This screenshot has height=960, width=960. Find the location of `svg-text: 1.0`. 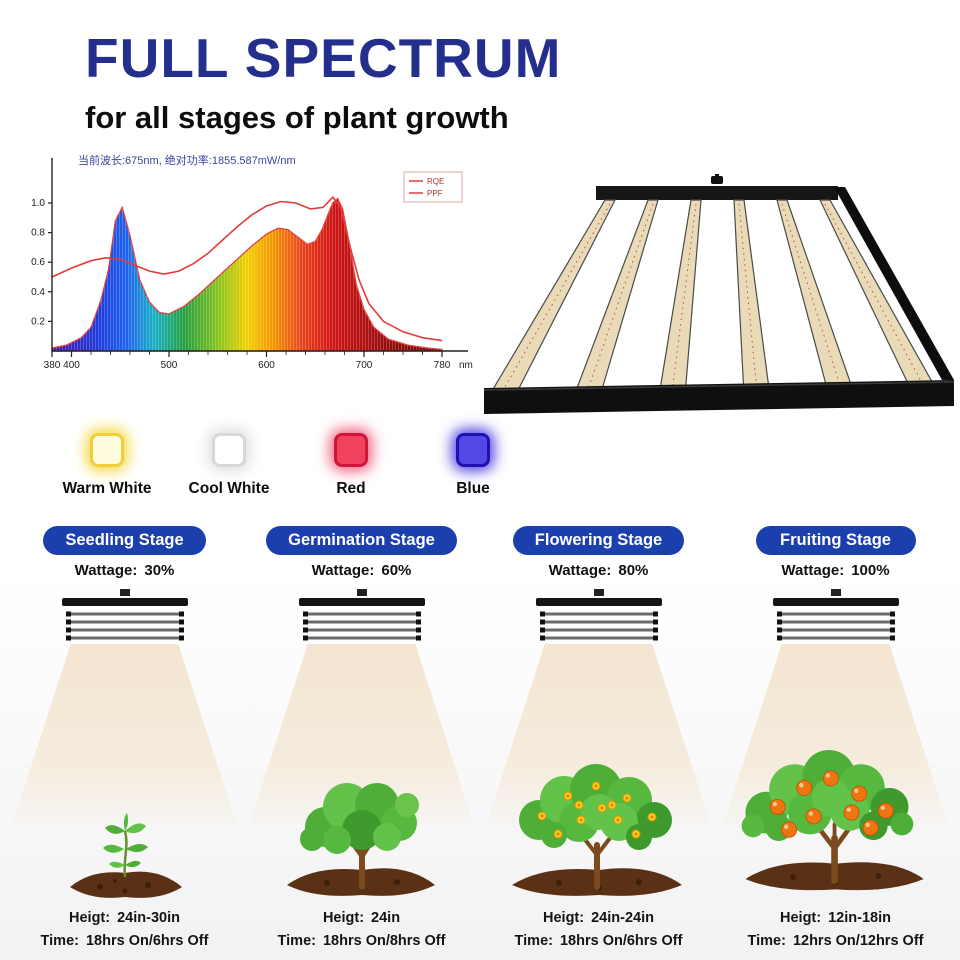

svg-text: 1.0 is located at coordinates (38, 203).